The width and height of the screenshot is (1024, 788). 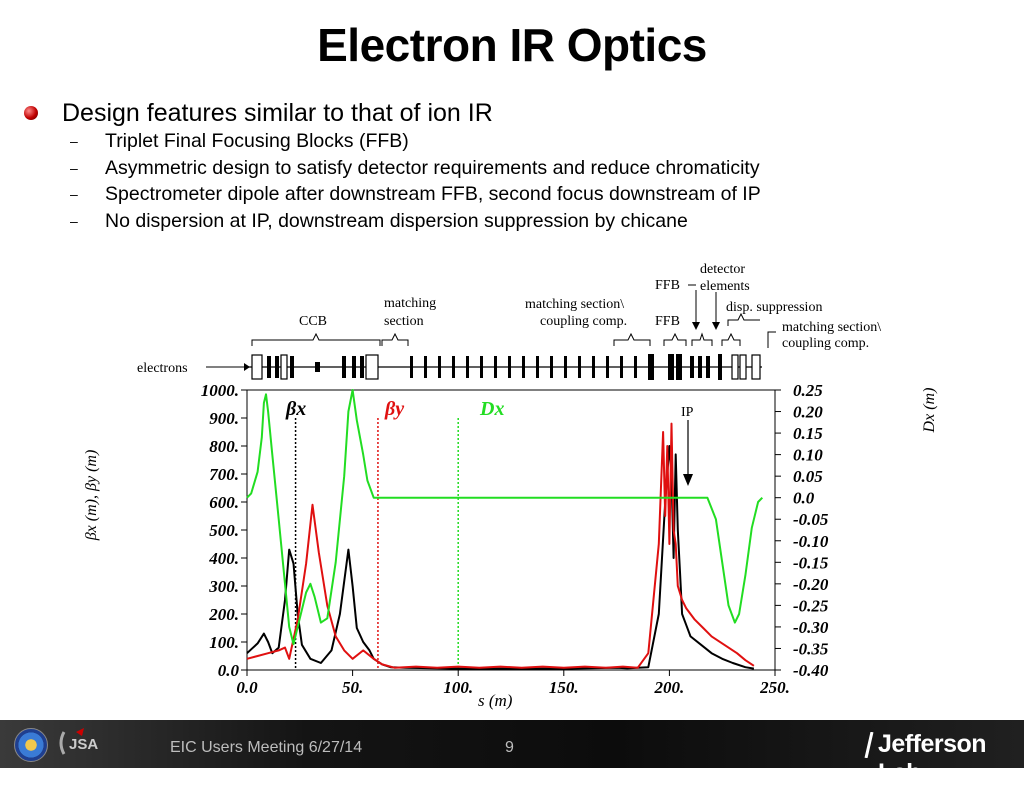 What do you see at coordinates (574, 304) in the screenshot?
I see `matching-coupling-label-1a: matching section\` at bounding box center [574, 304].